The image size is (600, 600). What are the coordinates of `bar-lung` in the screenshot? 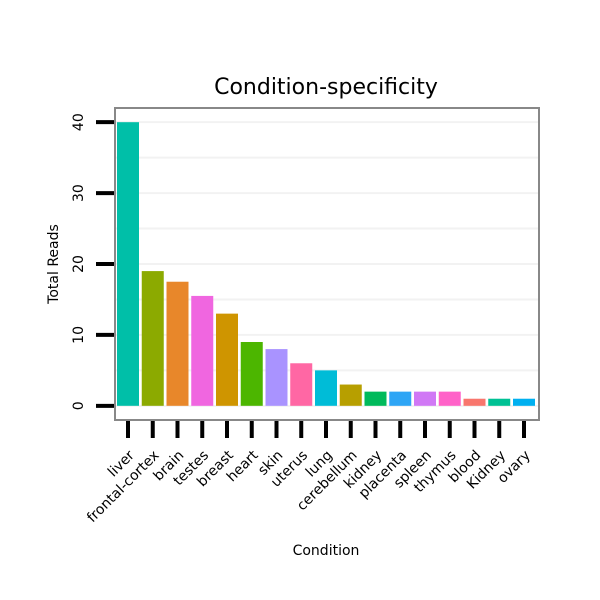 It's located at (326, 388).